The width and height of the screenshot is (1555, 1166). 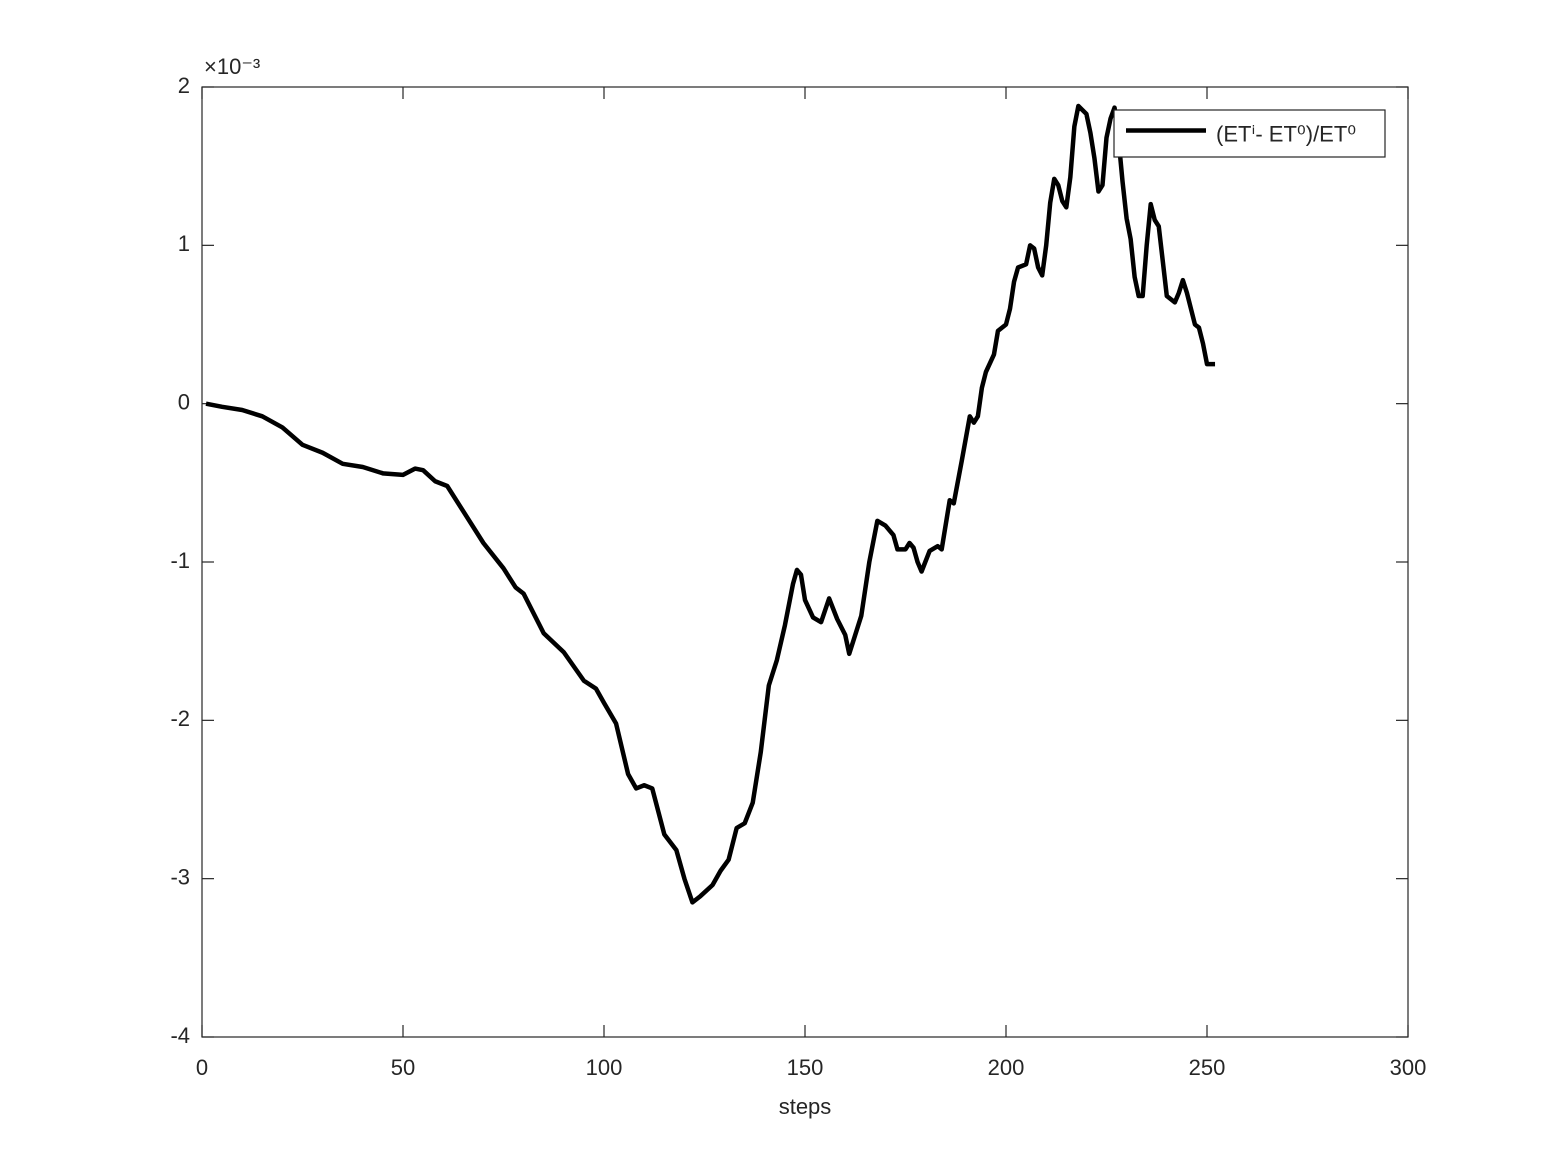 What do you see at coordinates (1286, 133) in the screenshot?
I see `legend-label: (ETⁱ- ET⁰)/ET⁰` at bounding box center [1286, 133].